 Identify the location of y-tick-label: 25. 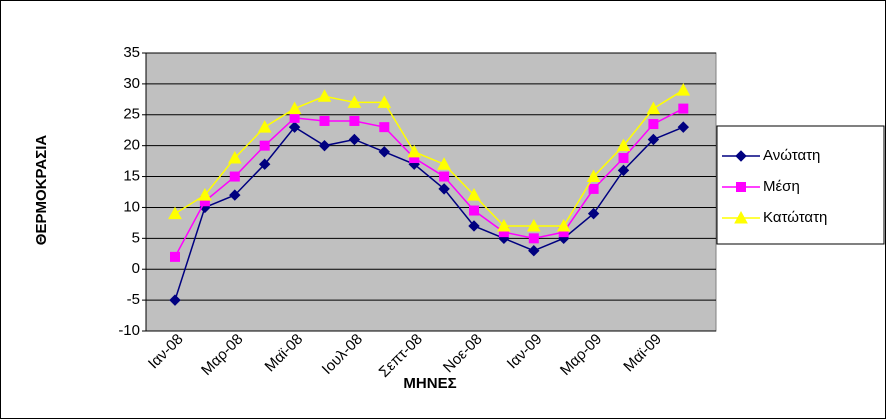
(131, 114).